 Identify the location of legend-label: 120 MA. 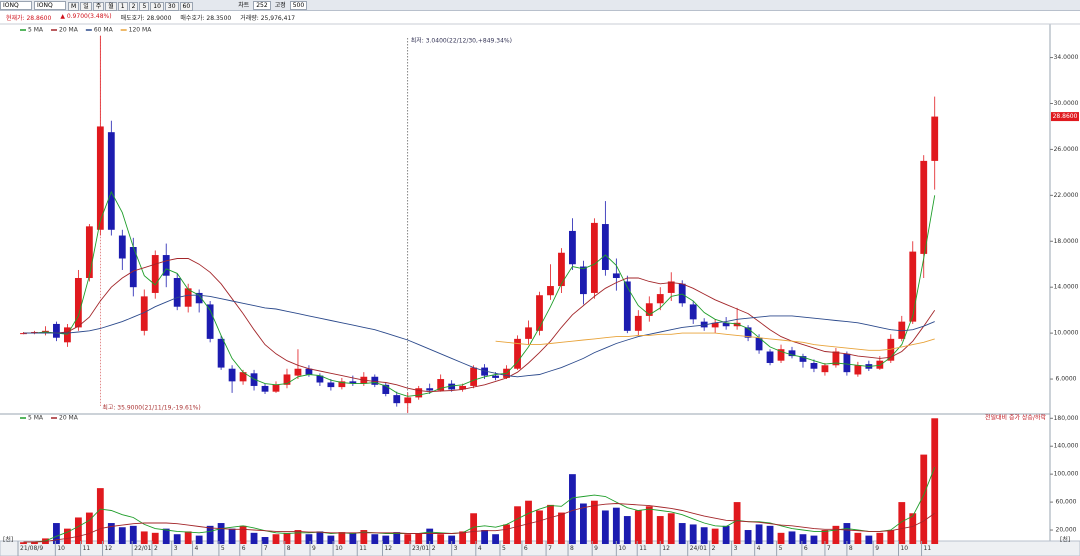
(141, 30).